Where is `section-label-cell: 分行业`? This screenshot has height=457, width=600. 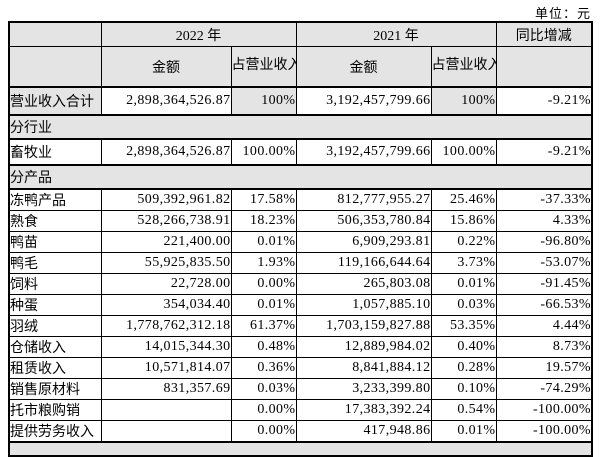 section-label-cell: 分行业 is located at coordinates (300, 127).